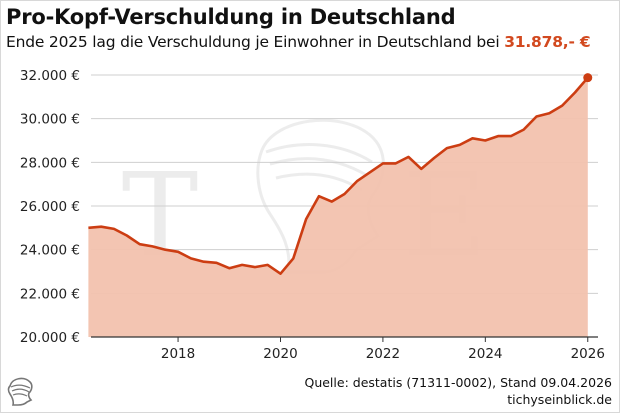 This screenshot has height=413, width=620. What do you see at coordinates (588, 354) in the screenshot?
I see `x-tick-label: 2026` at bounding box center [588, 354].